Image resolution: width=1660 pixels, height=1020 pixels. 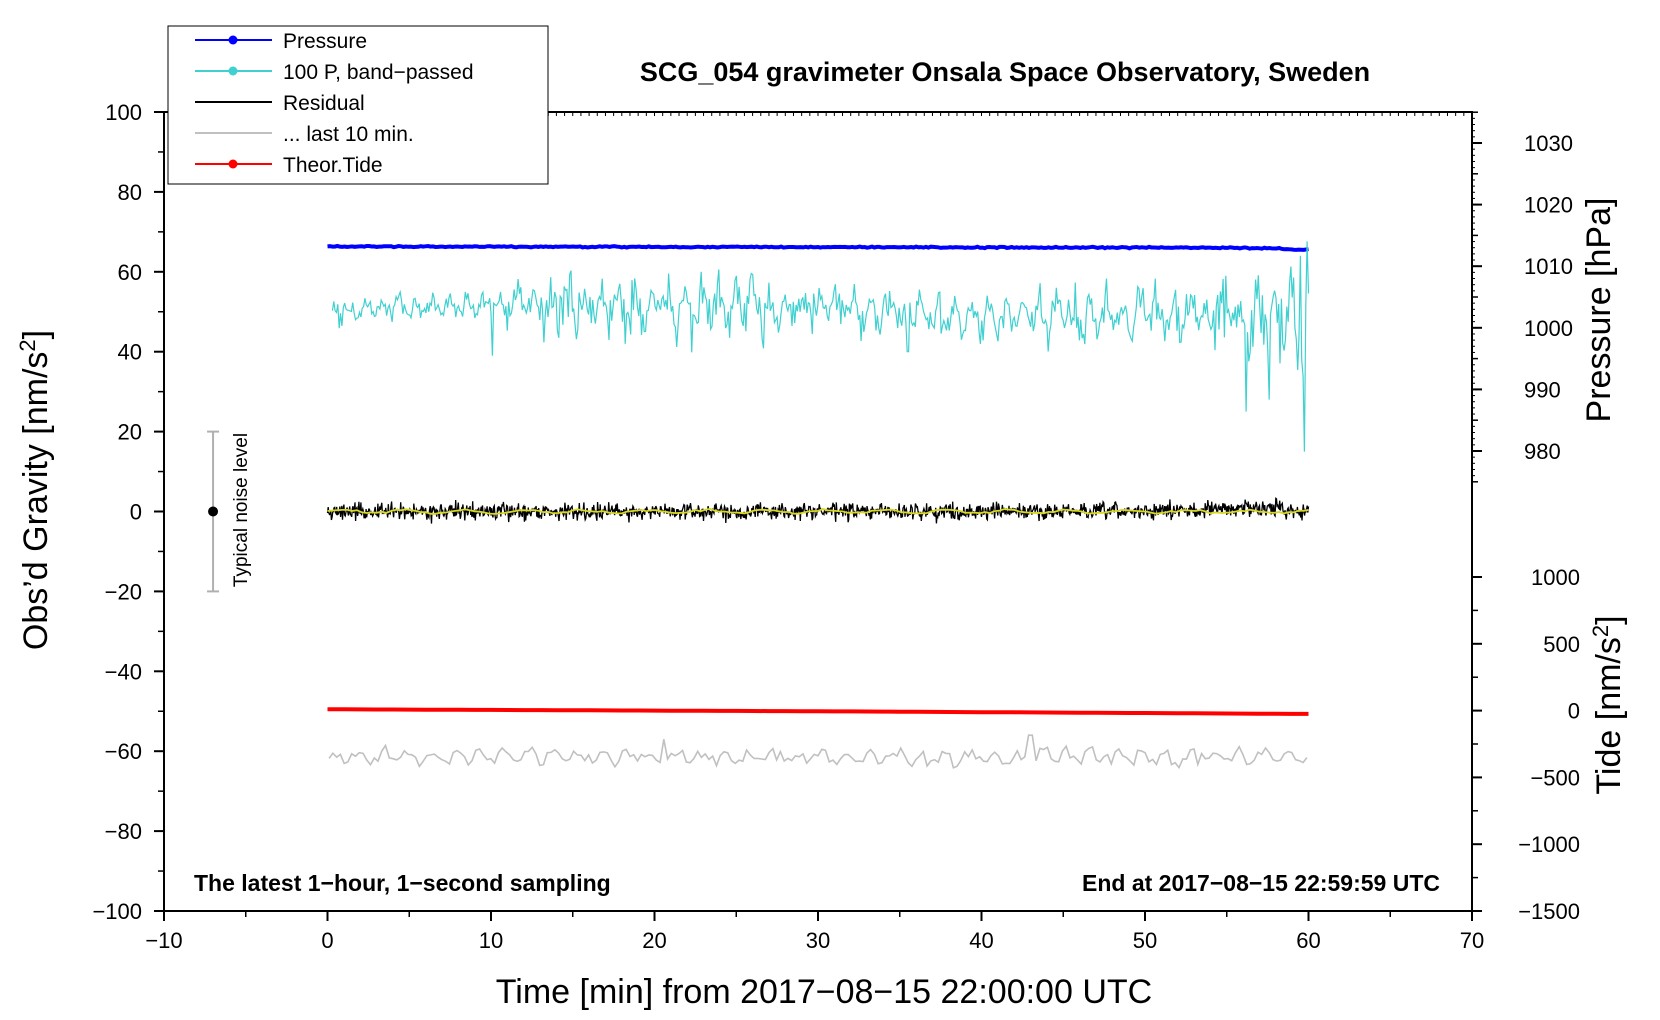 I want to click on legend-label: ... last 10 min., so click(x=348, y=134).